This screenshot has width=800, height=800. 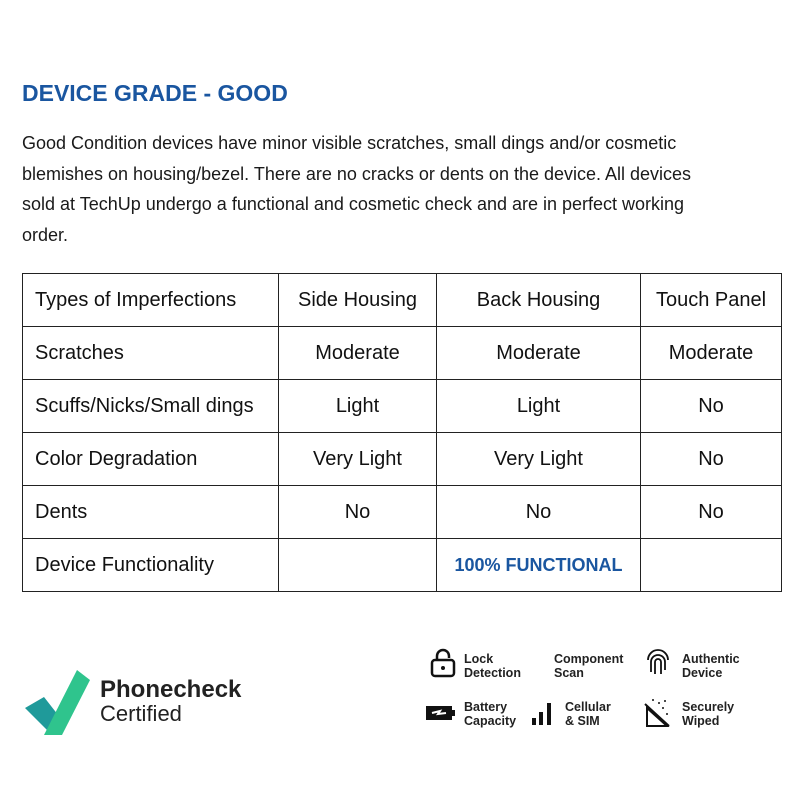 I want to click on functionality-row: Device Functionality 100% FUNCTIONAL, so click(x=402, y=565).